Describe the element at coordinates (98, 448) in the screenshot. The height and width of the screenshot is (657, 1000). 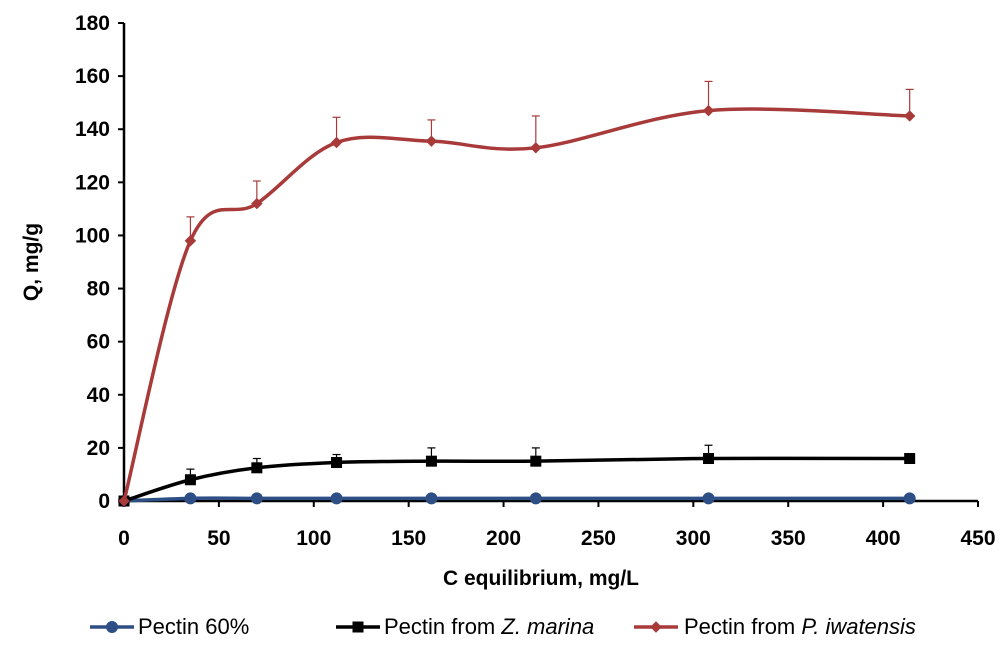
I see `y-tick-label: 20` at that location.